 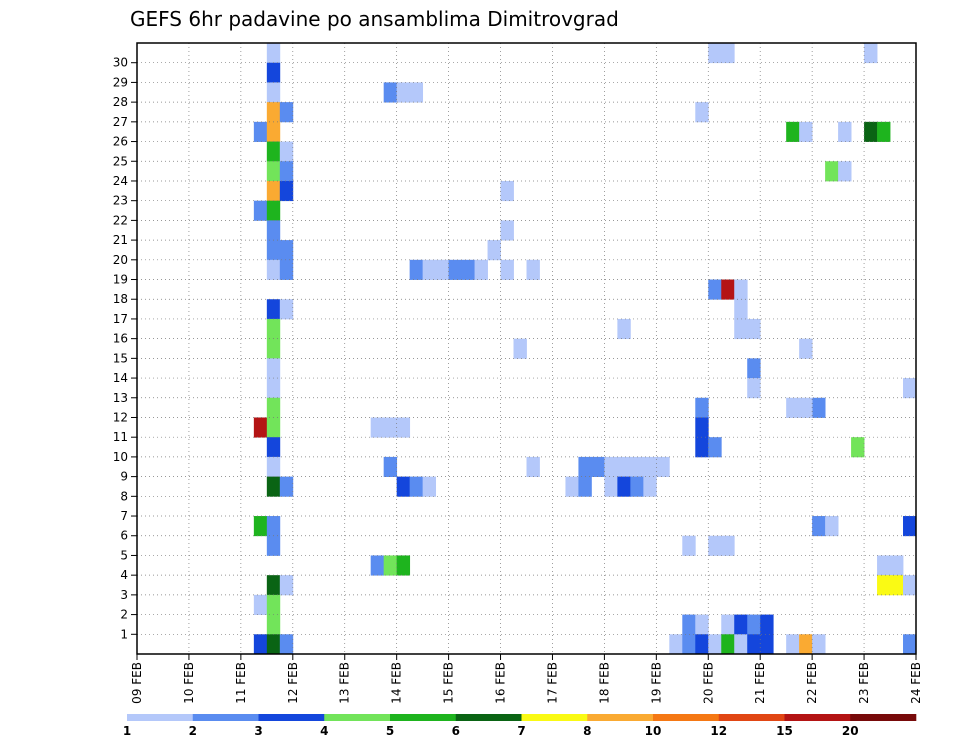 I want to click on colorbar-label: 2, so click(x=193, y=731).